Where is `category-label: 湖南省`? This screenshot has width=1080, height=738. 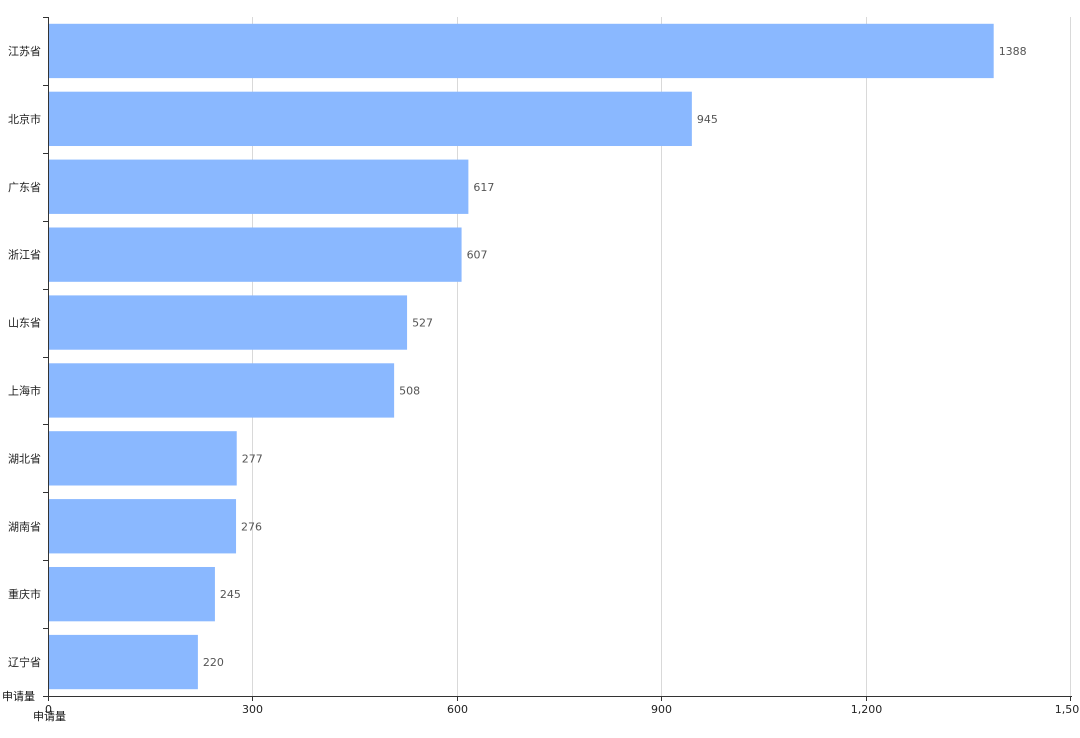
category-label: 湖南省 is located at coordinates (24, 526).